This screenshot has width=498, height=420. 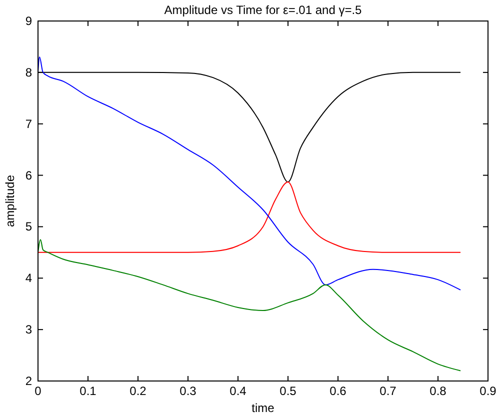 What do you see at coordinates (28, 381) in the screenshot?
I see `y-tick-label: 2` at bounding box center [28, 381].